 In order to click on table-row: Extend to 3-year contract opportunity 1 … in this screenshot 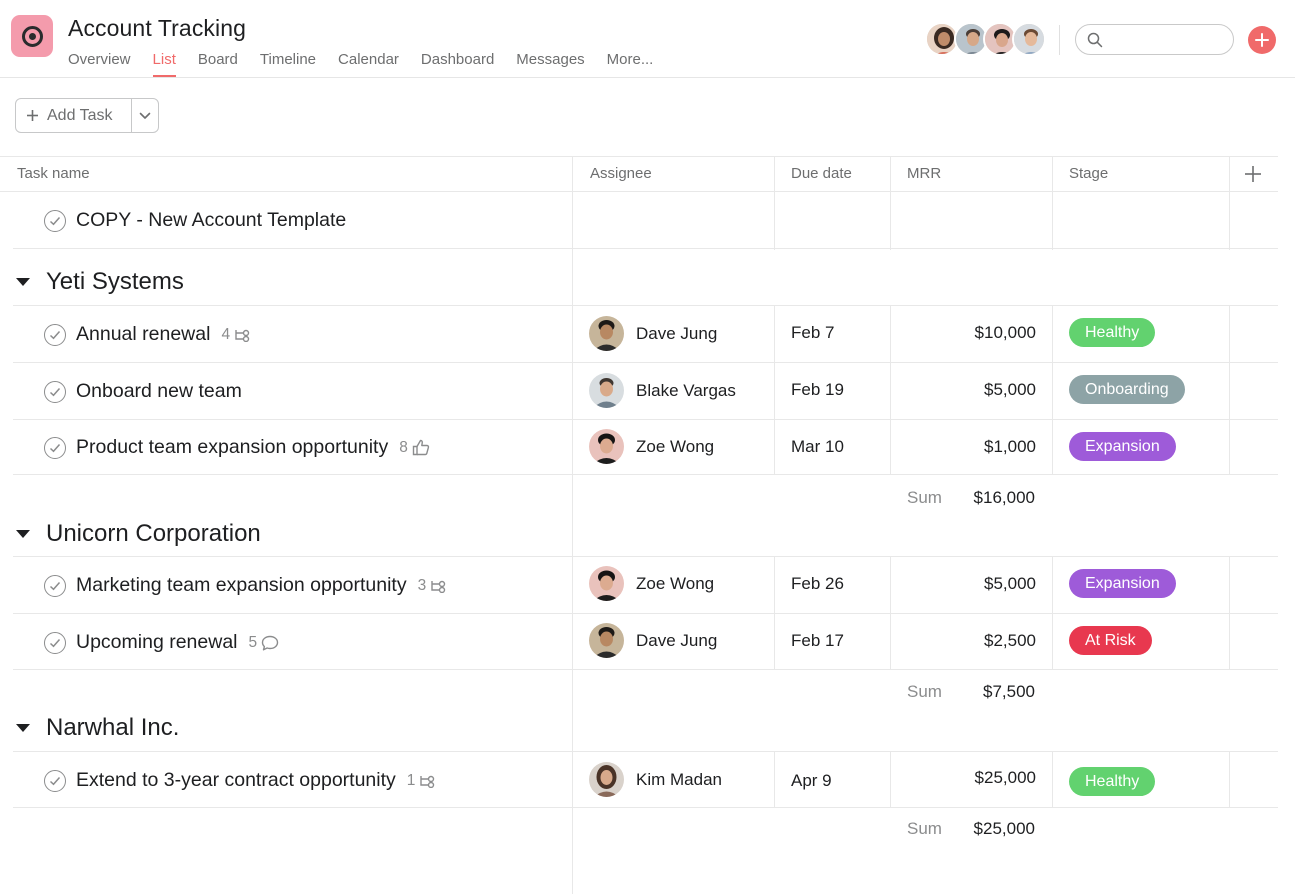, I will do `click(645, 780)`.